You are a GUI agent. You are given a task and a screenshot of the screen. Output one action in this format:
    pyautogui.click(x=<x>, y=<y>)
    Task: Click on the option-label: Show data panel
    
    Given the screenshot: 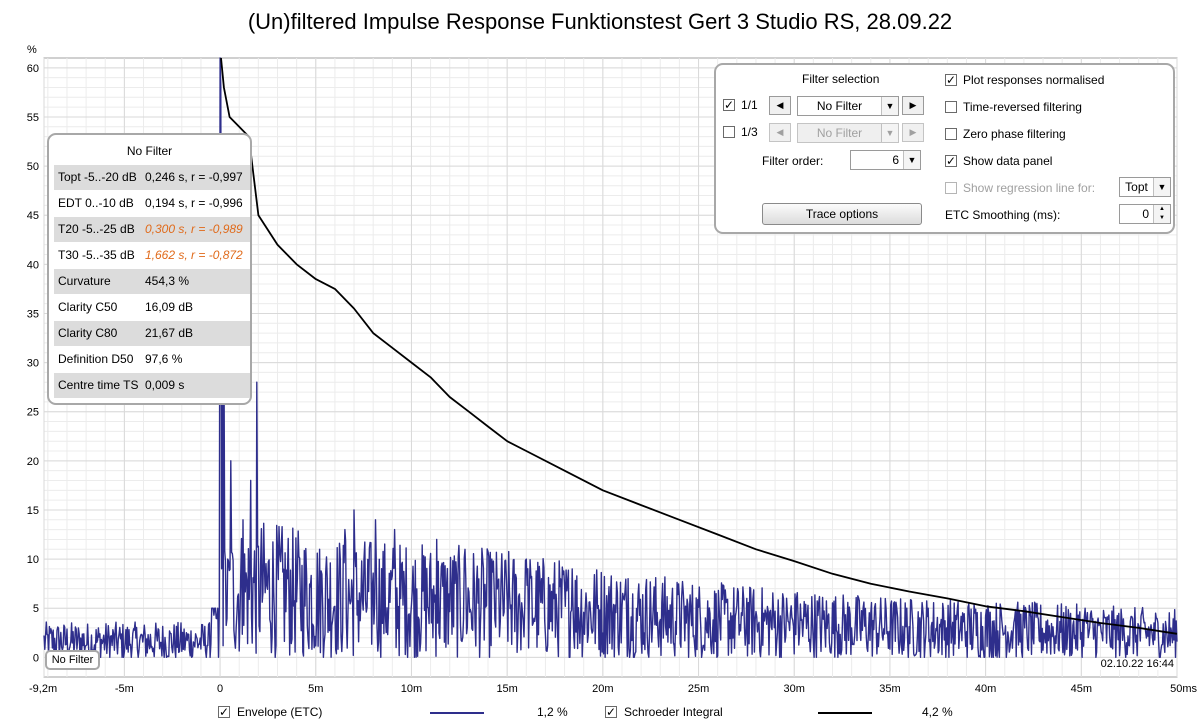 What is the action you would take?
    pyautogui.click(x=1008, y=161)
    